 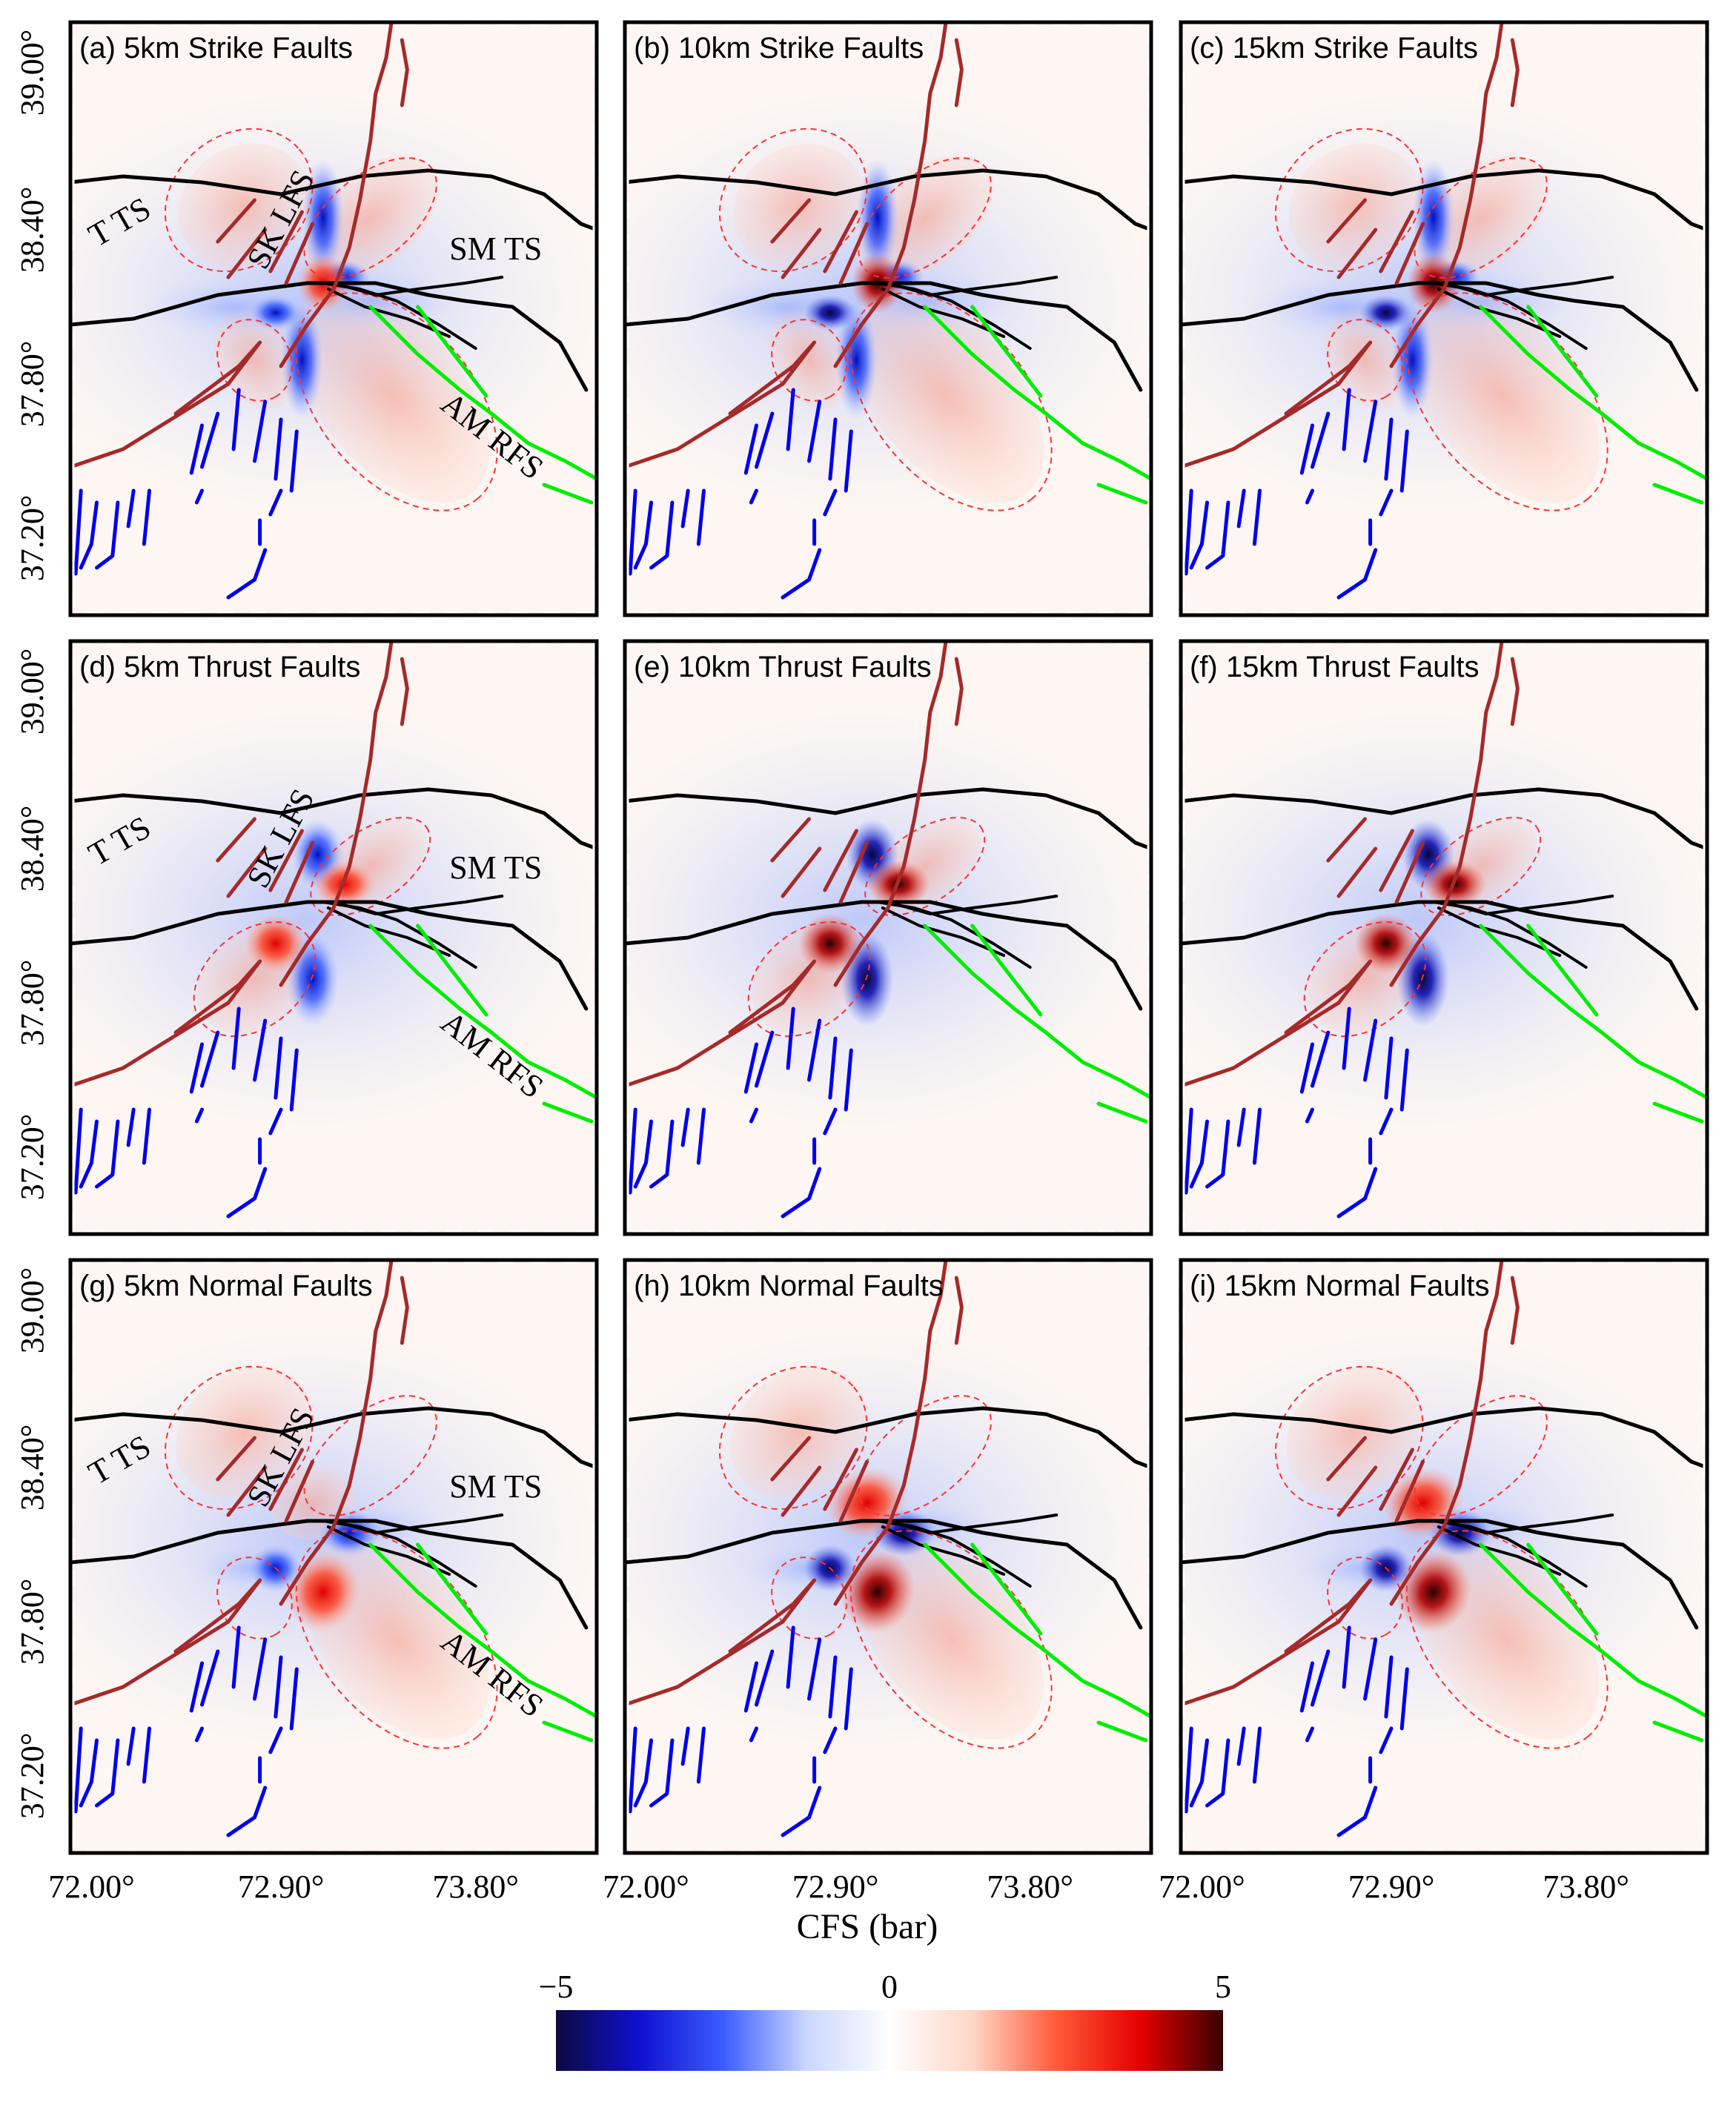 I want to click on map-panel: (i) 15km Normal Faults, so click(x=1444, y=1556).